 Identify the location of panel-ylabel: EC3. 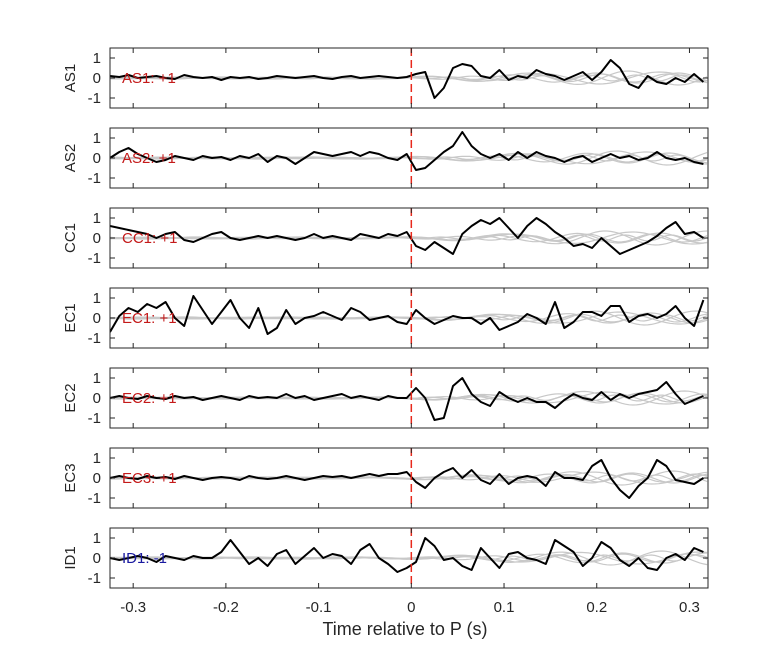
(70, 477).